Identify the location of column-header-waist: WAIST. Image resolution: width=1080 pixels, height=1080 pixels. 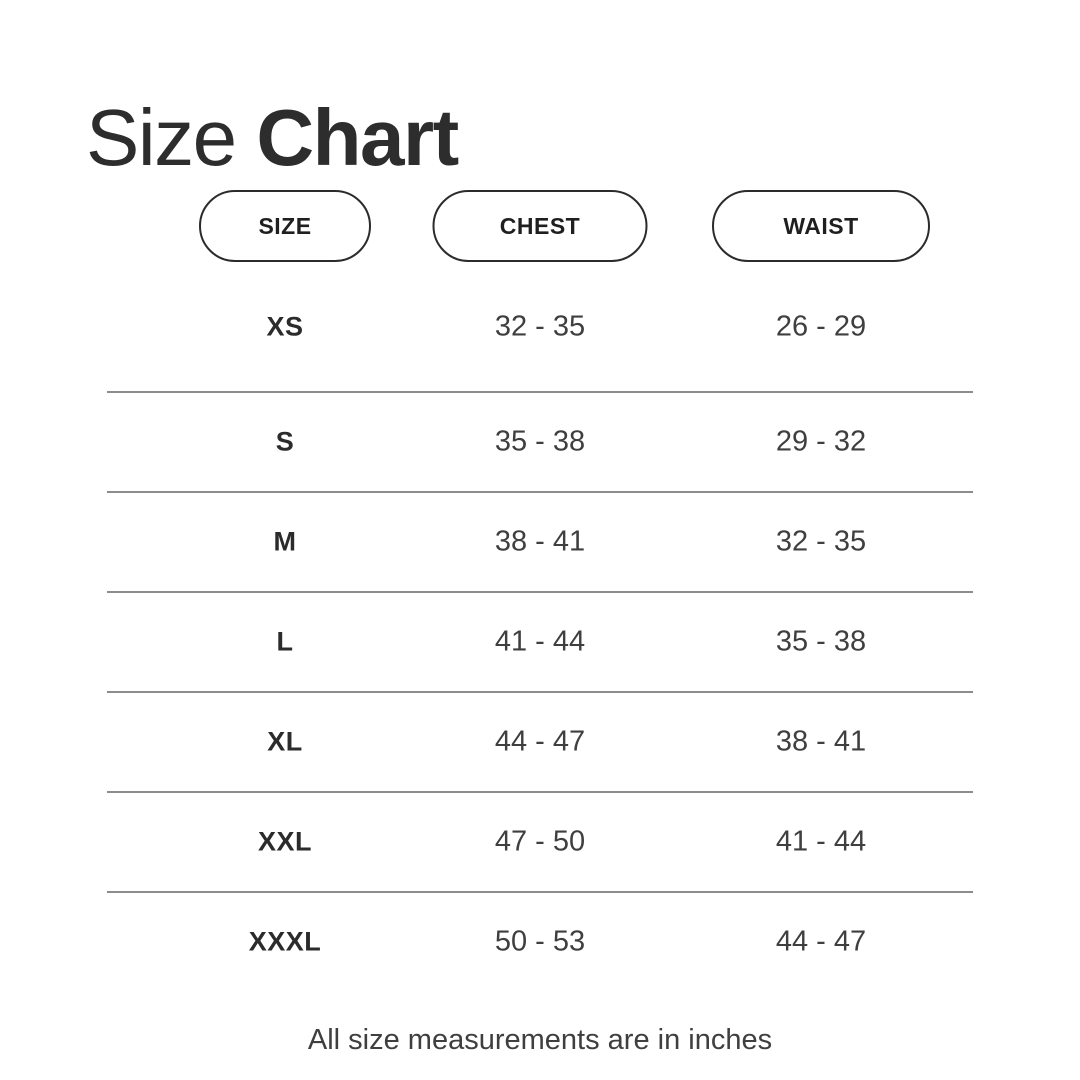
(821, 226).